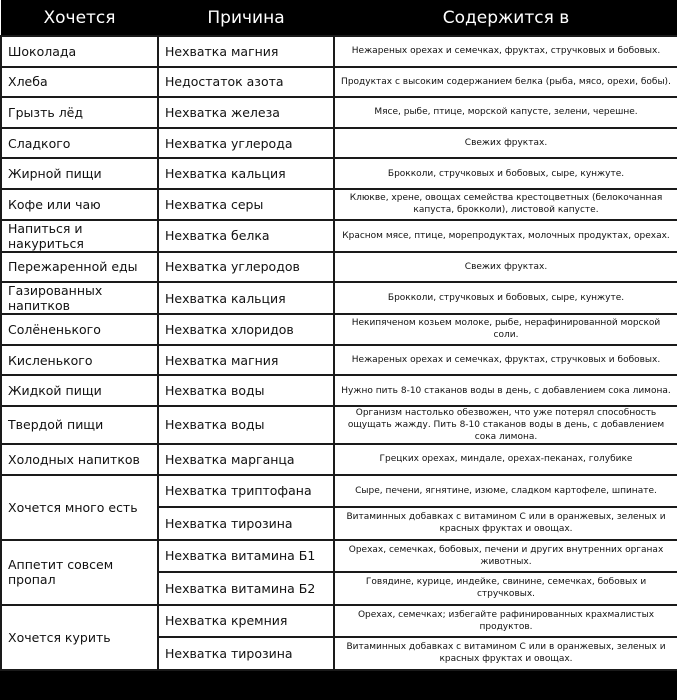 Image resolution: width=677 pixels, height=700 pixels. I want to click on craving-cell: Жирной пищи, so click(79, 173).